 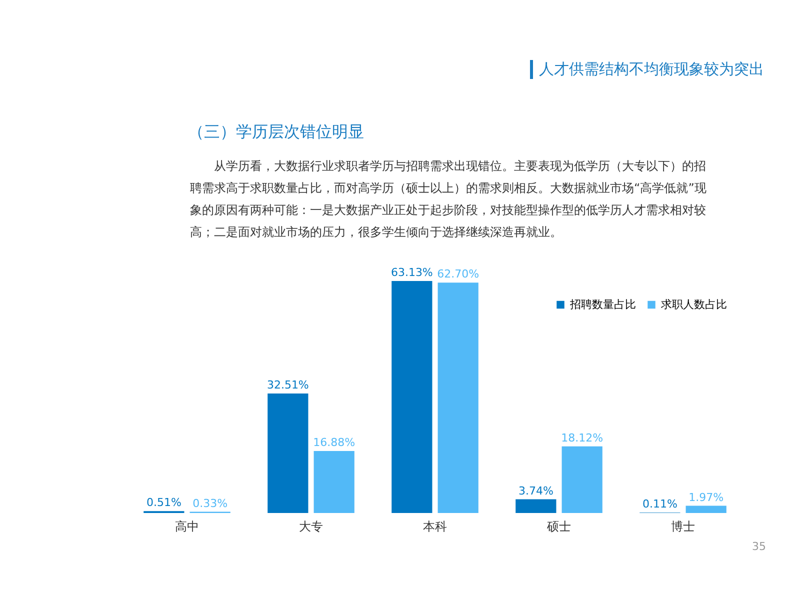 I want to click on x-tick-label: 本科, so click(x=435, y=527).